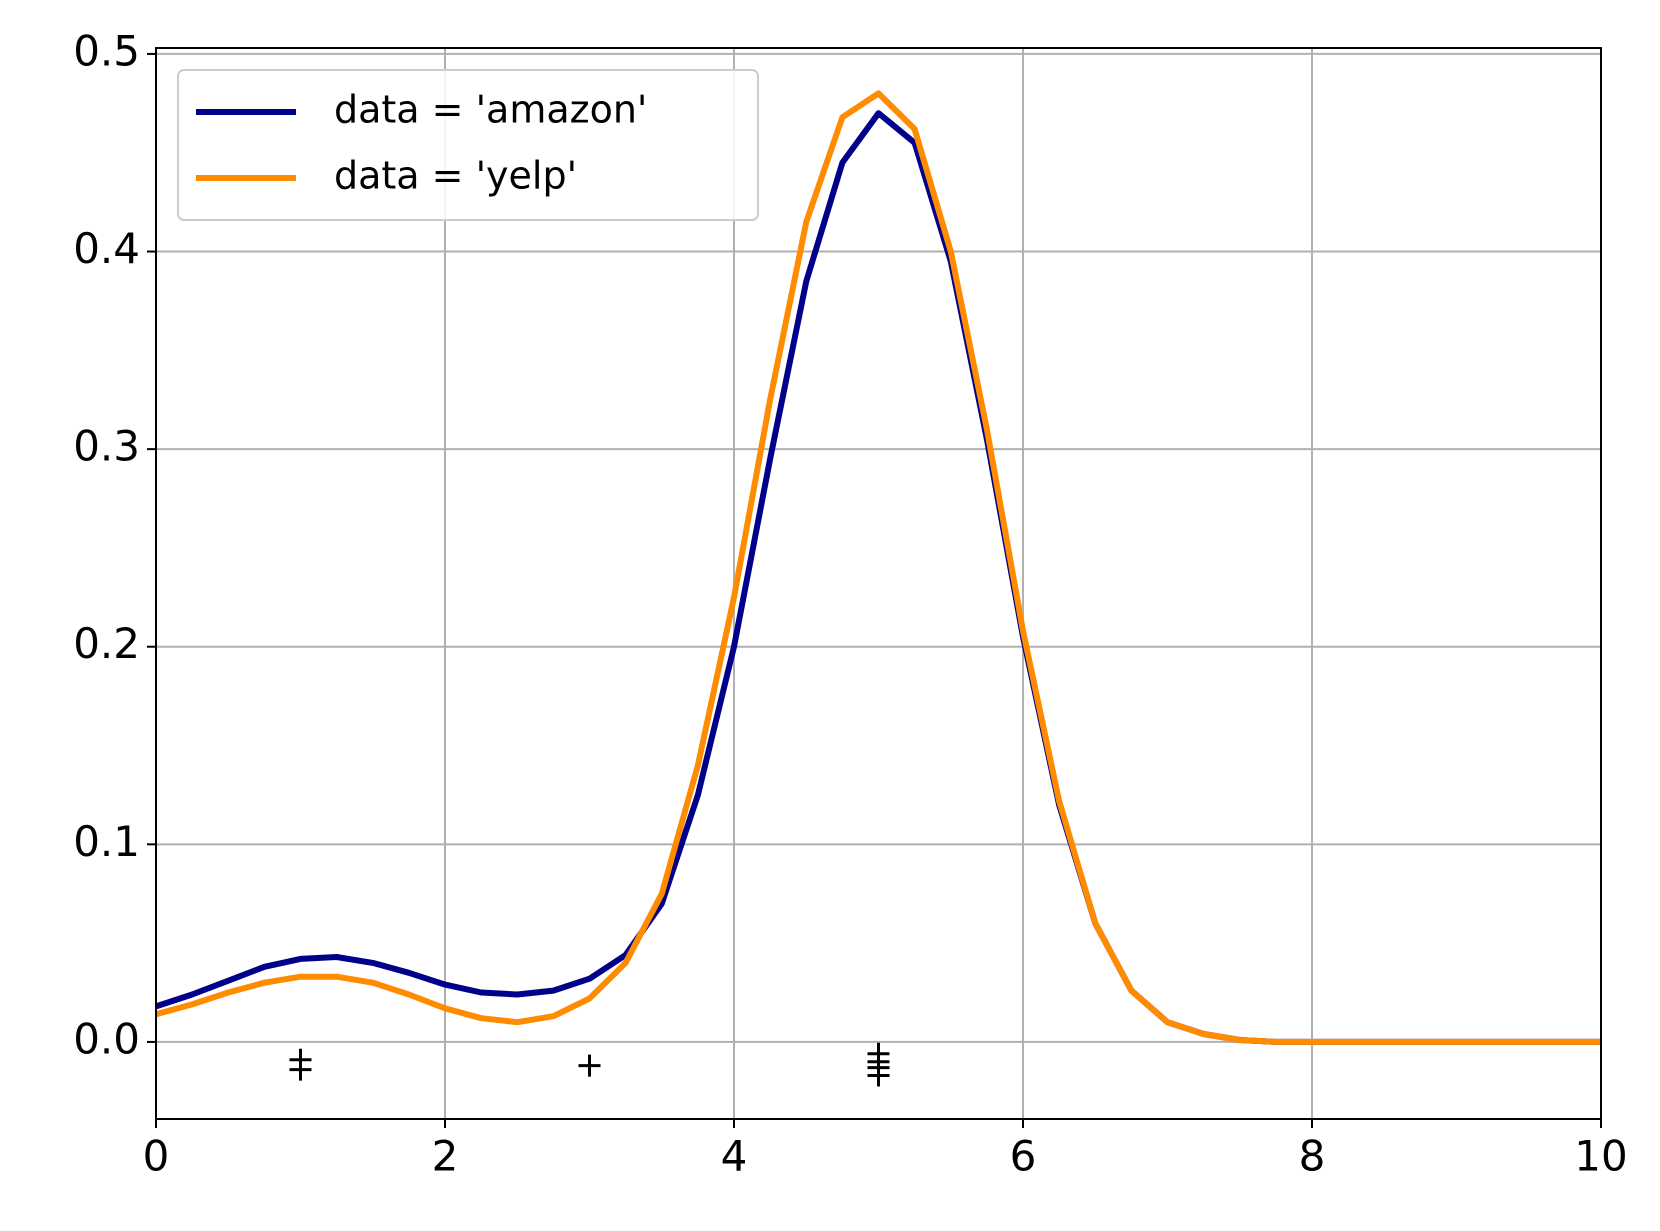 The image size is (1660, 1231). Describe the element at coordinates (1312, 1156) in the screenshot. I see `x-tick-label: 8` at that location.